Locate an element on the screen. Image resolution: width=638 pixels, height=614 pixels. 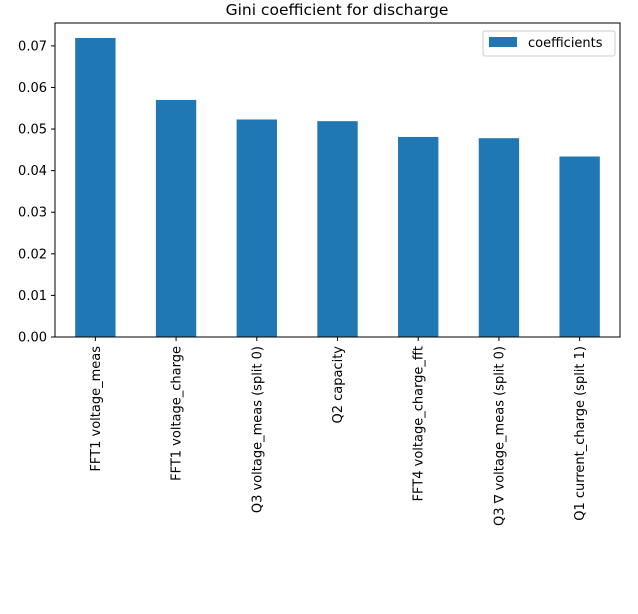
y-tick-label: 0.03 is located at coordinates (32, 213).